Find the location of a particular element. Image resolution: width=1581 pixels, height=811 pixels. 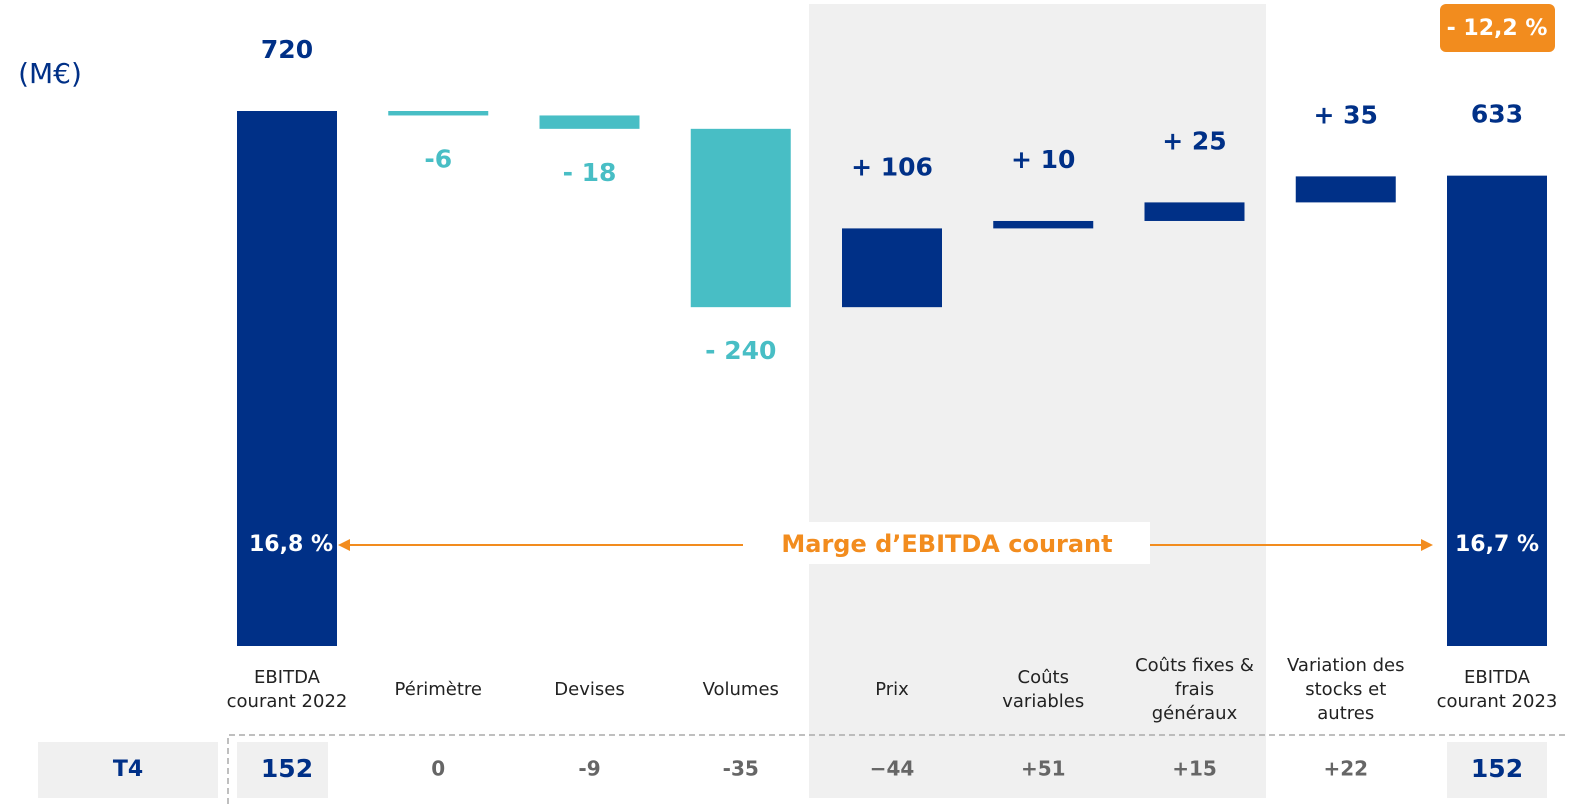

value-label: + 10 is located at coordinates (1043, 159).